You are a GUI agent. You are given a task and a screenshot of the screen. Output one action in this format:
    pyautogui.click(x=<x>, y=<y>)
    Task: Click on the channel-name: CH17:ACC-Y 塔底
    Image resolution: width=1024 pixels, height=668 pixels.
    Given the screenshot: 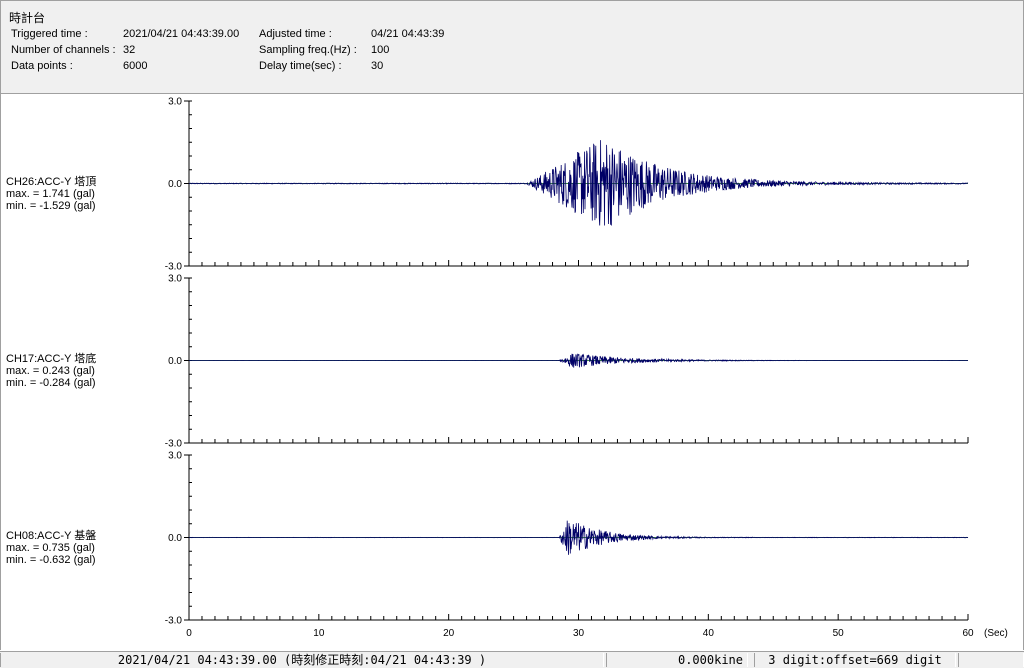 What is the action you would take?
    pyautogui.click(x=51, y=359)
    